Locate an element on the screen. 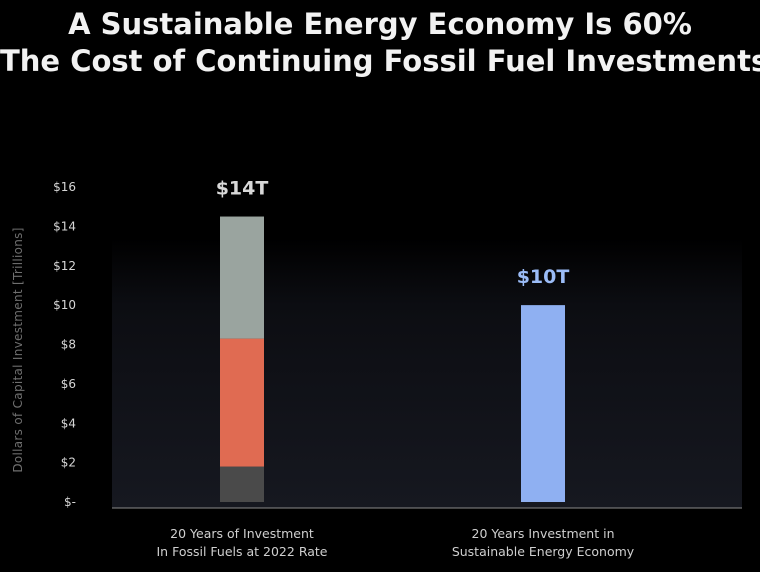 The image size is (760, 572). y-tick-label: $2 is located at coordinates (68, 463).